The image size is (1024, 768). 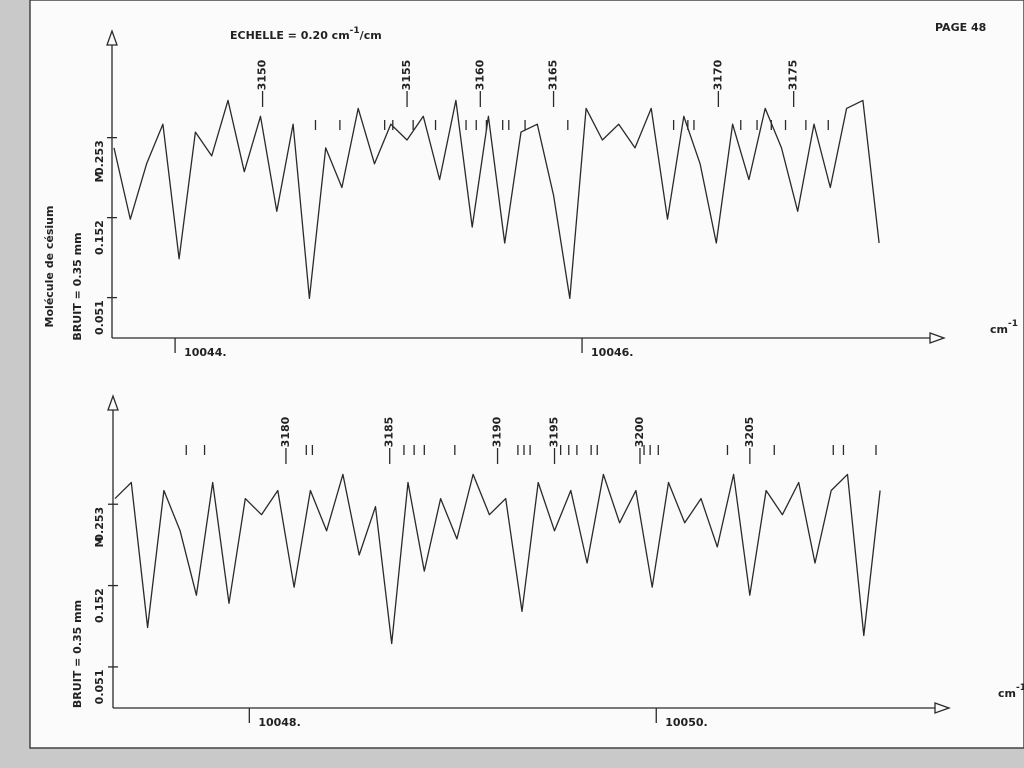 I want to click on x-tick-label: 10044., so click(x=205, y=352).